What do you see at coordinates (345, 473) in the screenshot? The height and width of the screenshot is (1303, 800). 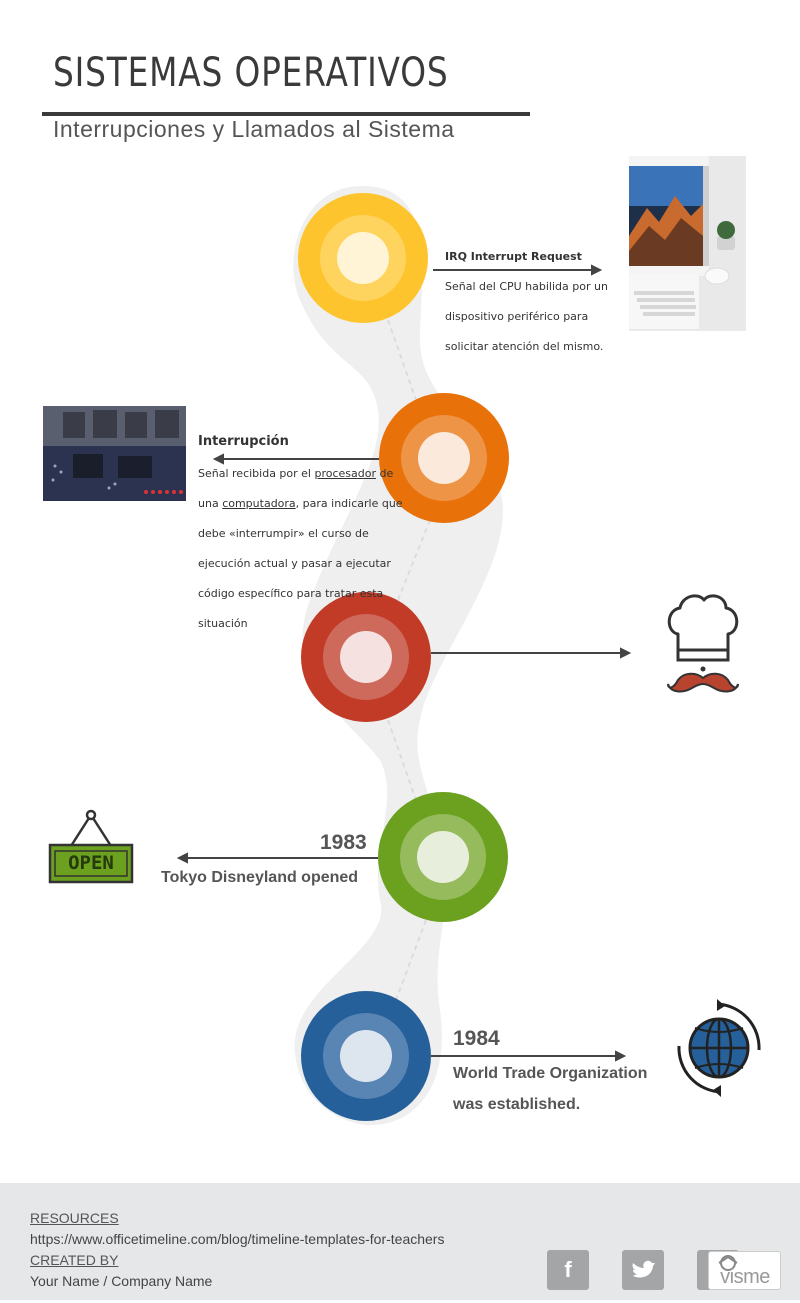 I see `processor-link: procesador` at bounding box center [345, 473].